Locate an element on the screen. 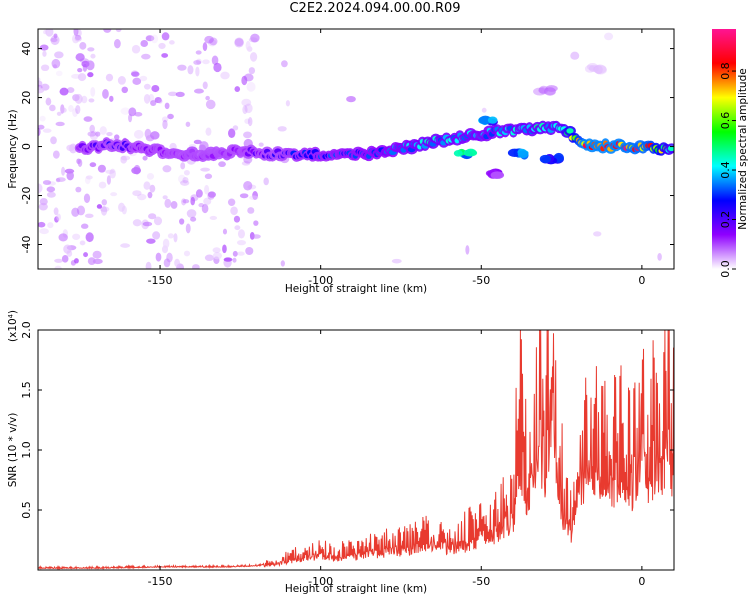  colorbar-tick-label: 0.8 is located at coordinates (725, 71).